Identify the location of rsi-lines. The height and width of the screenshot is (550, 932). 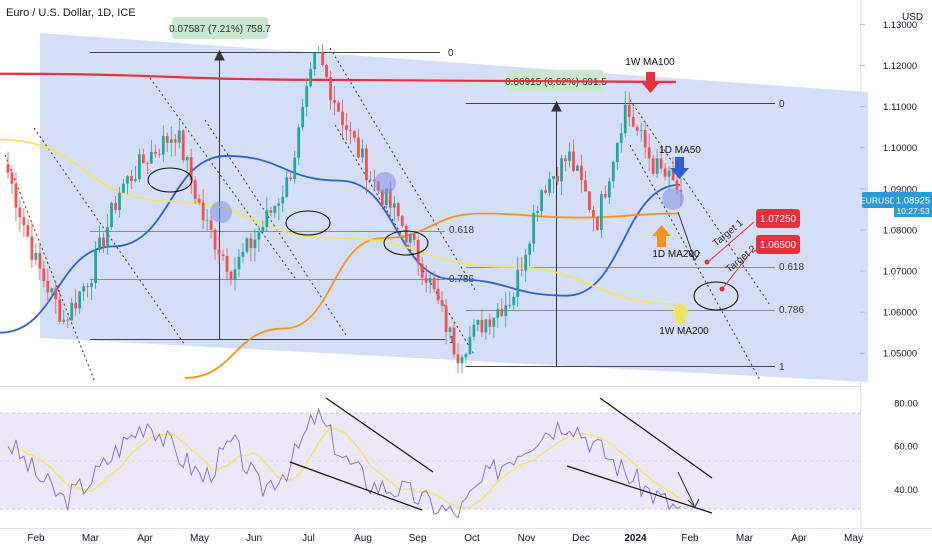
(344, 463).